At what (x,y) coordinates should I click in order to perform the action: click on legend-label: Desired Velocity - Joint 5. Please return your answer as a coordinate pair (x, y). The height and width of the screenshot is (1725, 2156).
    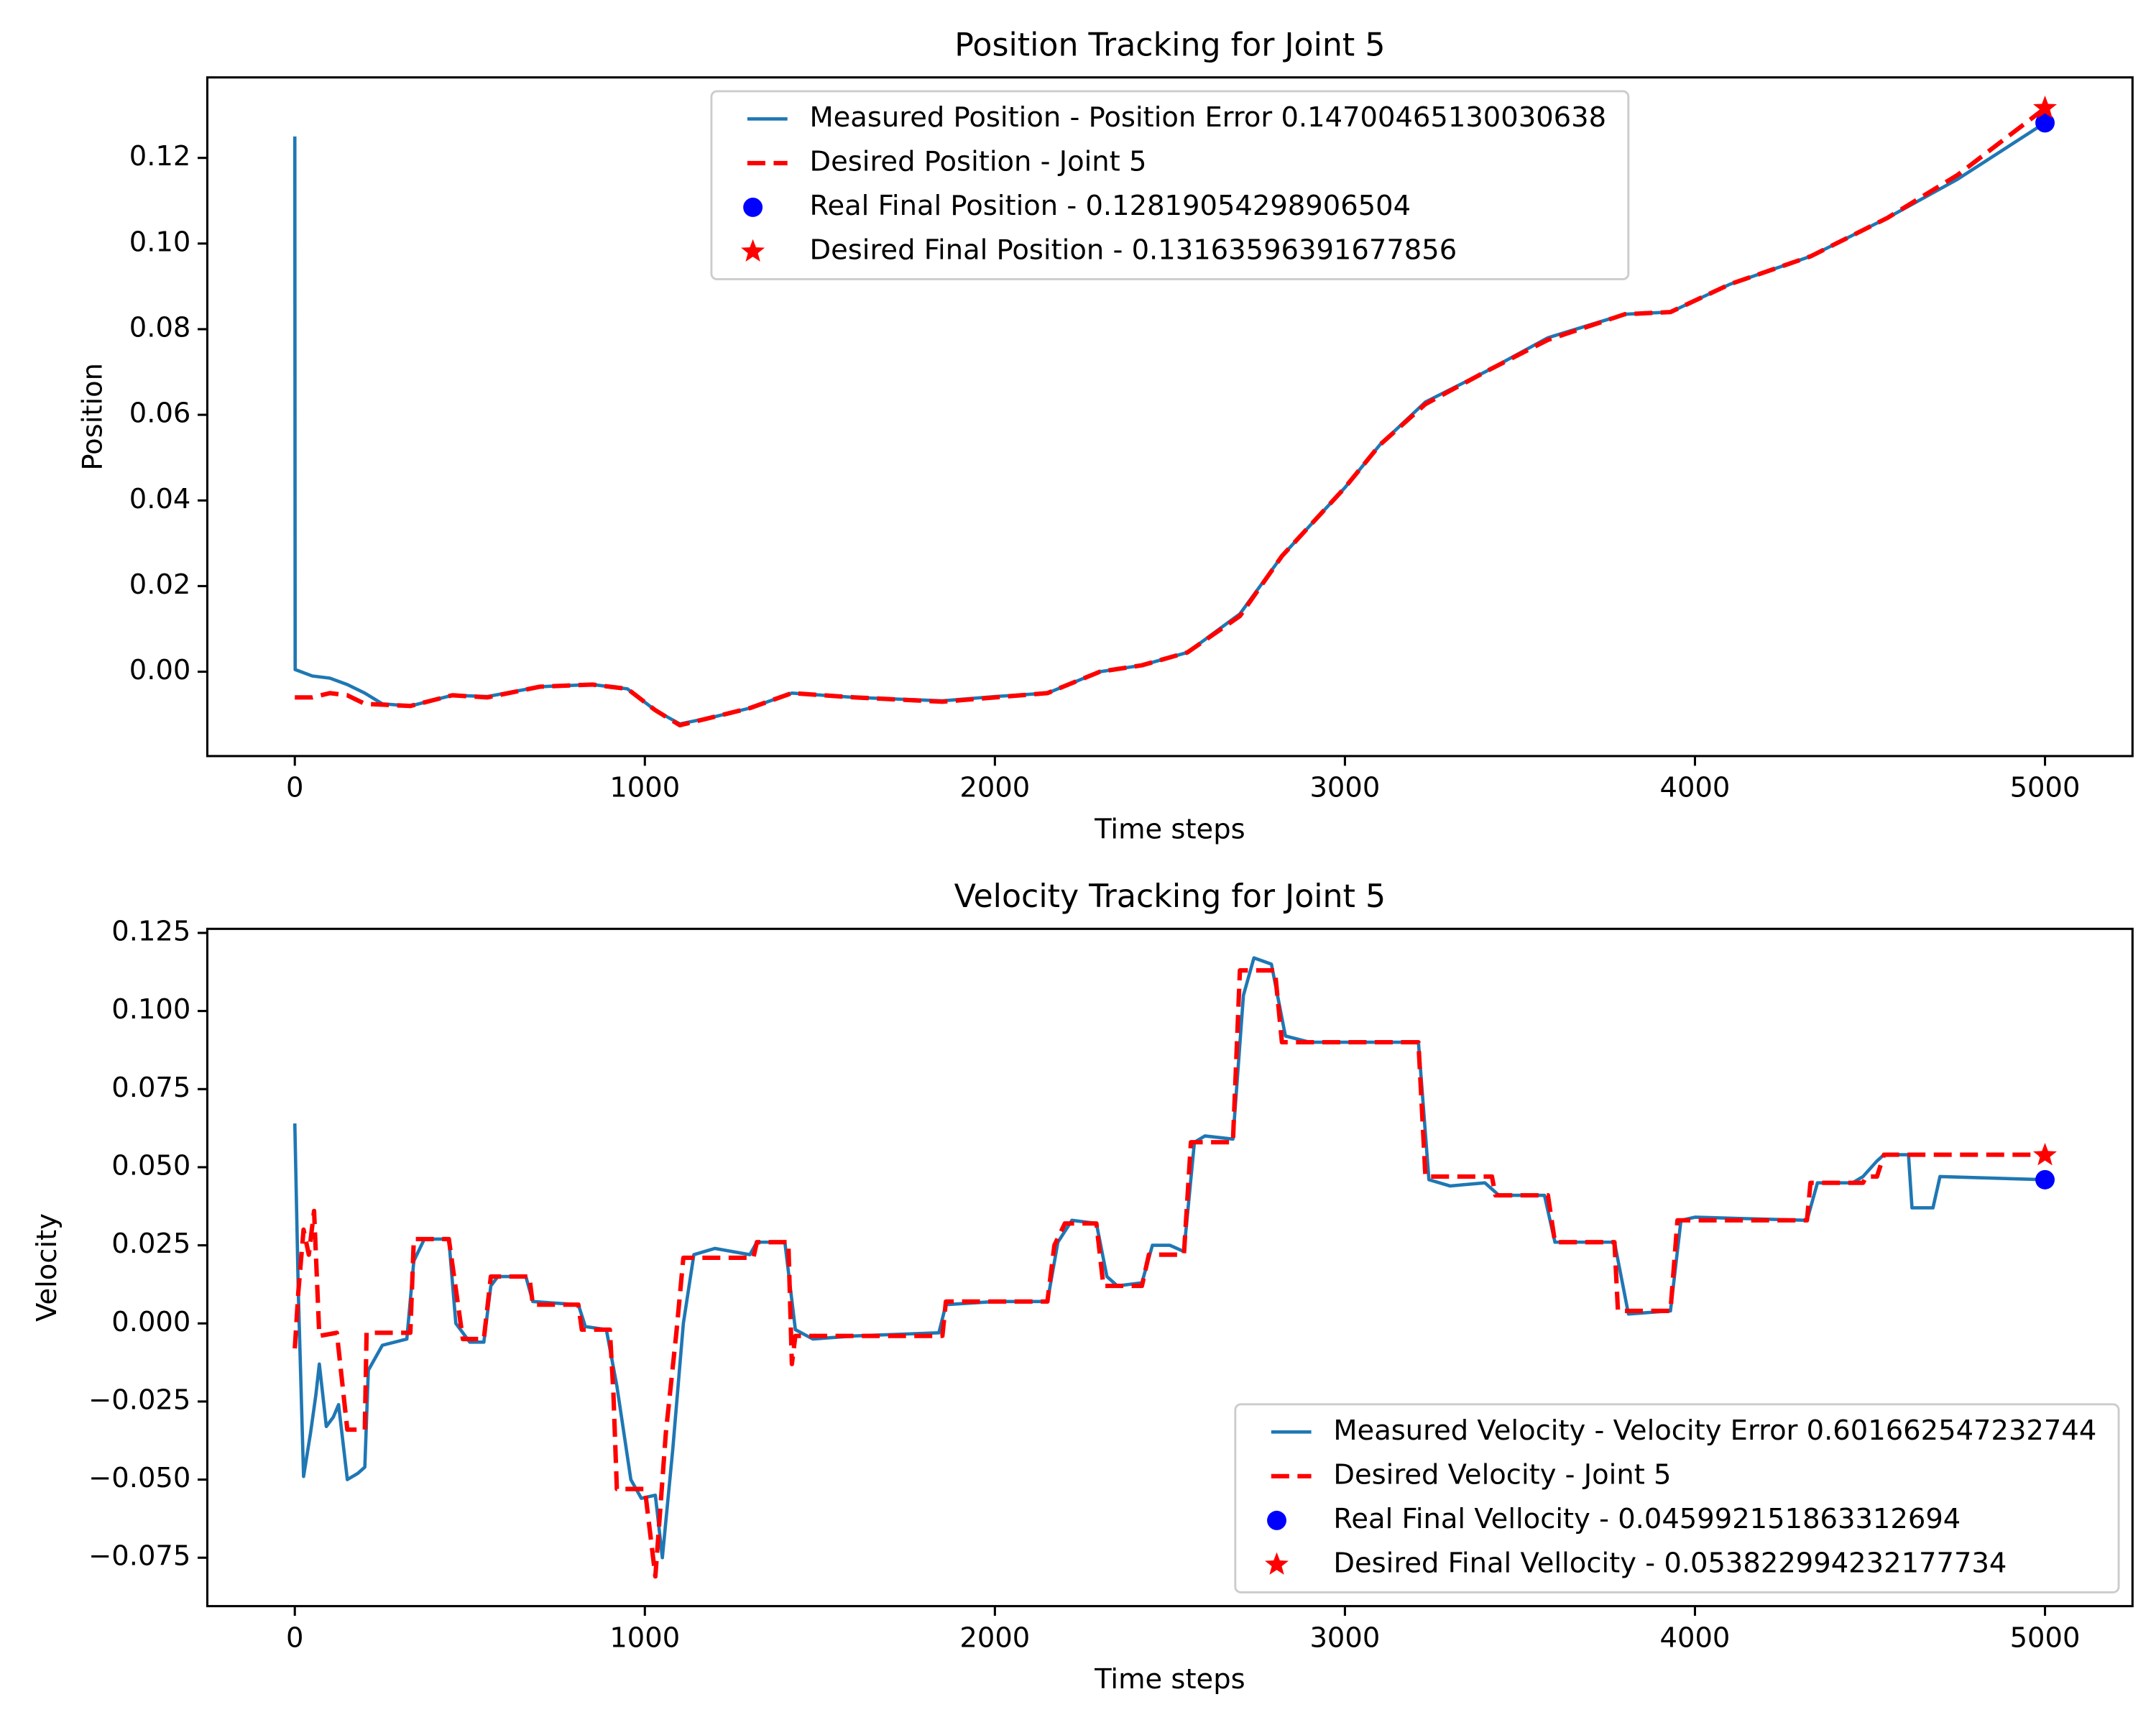
    Looking at the image, I should click on (1502, 1474).